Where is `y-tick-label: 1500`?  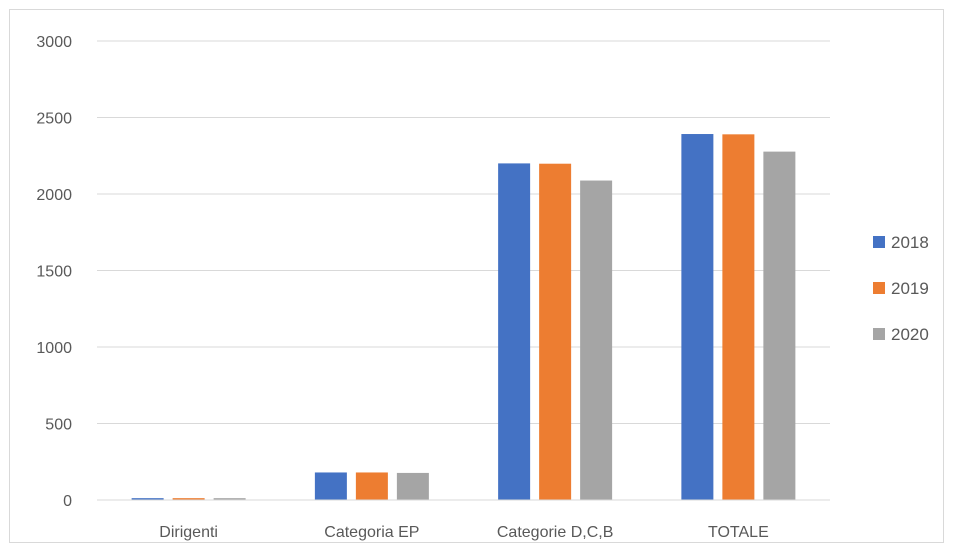 y-tick-label: 1500 is located at coordinates (54, 272).